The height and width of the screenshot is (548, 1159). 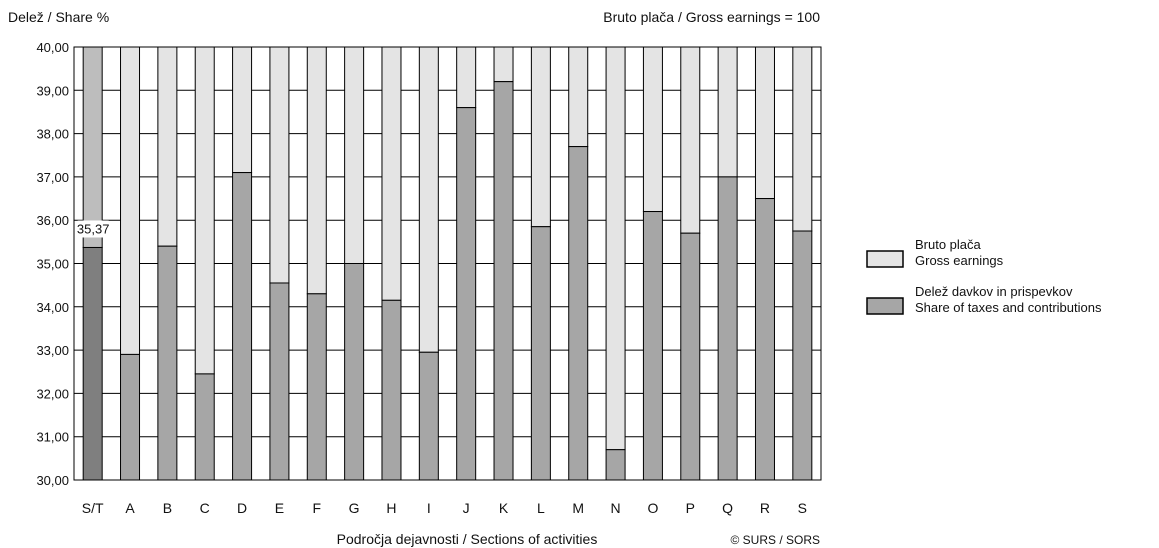 What do you see at coordinates (130, 508) in the screenshot?
I see `x-tick-label: A` at bounding box center [130, 508].